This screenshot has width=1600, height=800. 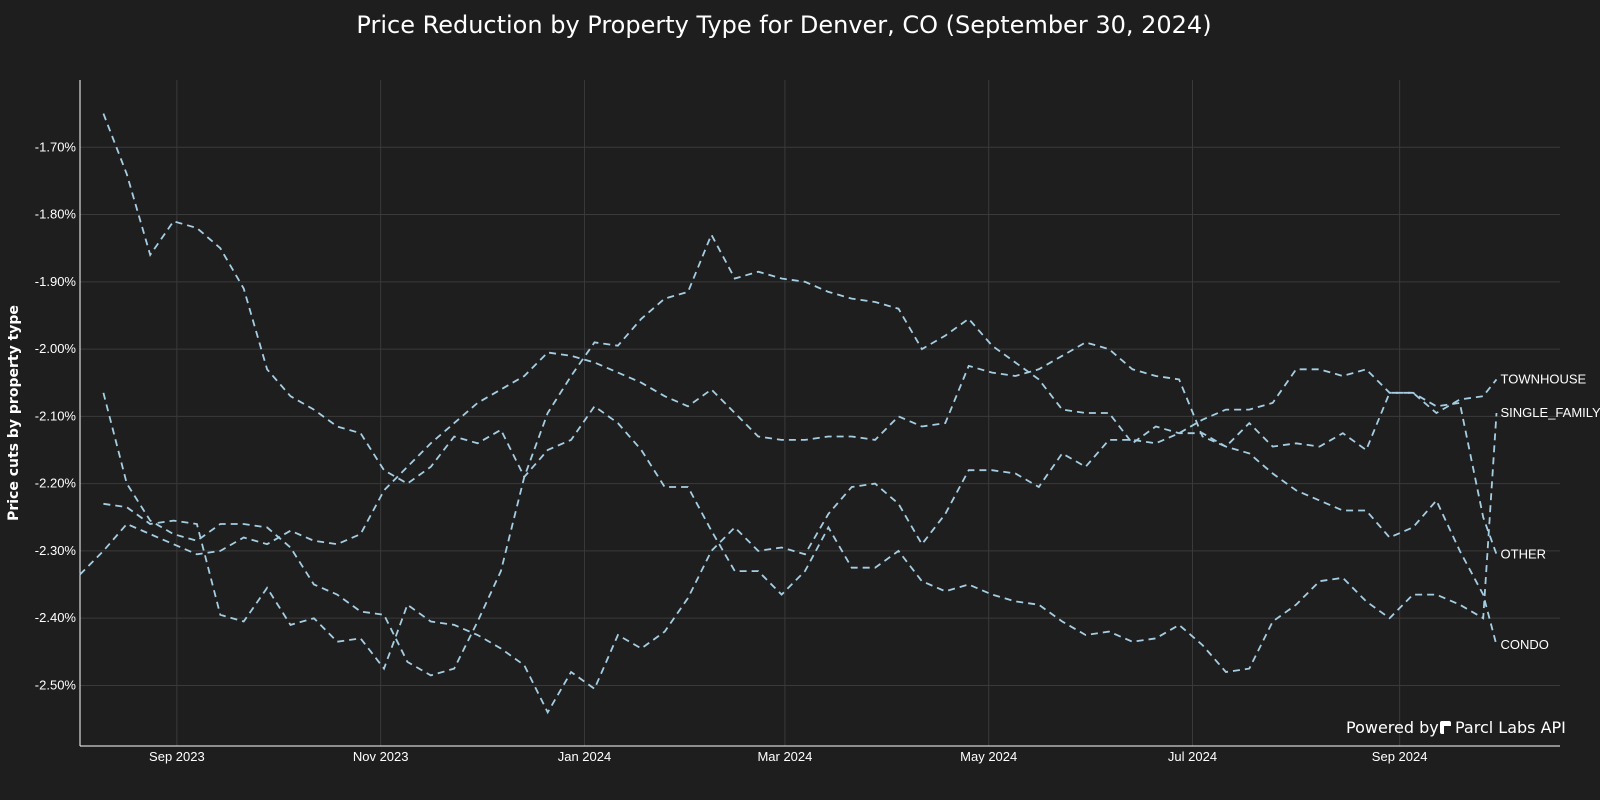 I want to click on watermark: Powered by Parcl Labs API, so click(x=1456, y=727).